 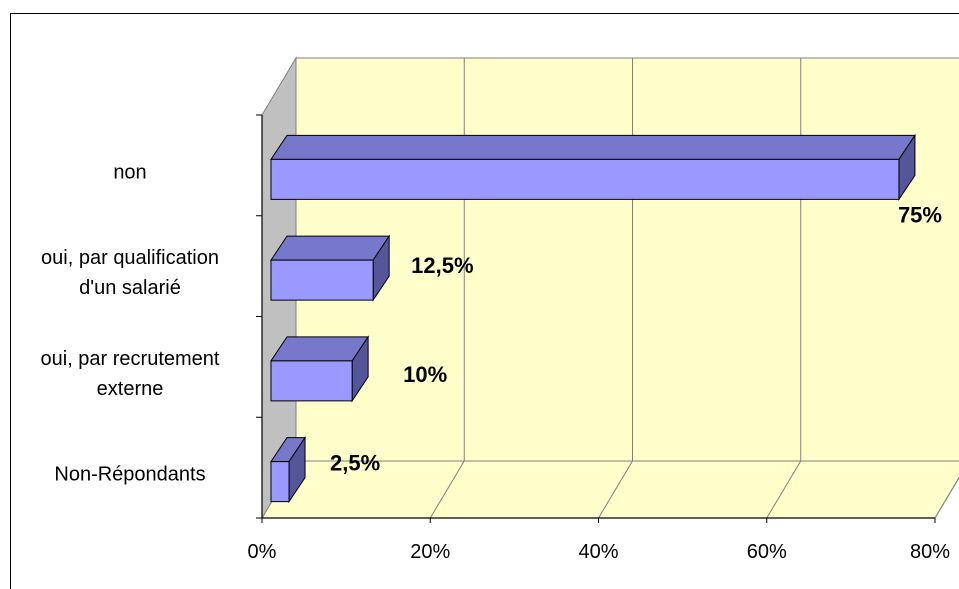 I want to click on x-axis-ticks: 0% 20% 40% 60% 80%, so click(x=599, y=540).